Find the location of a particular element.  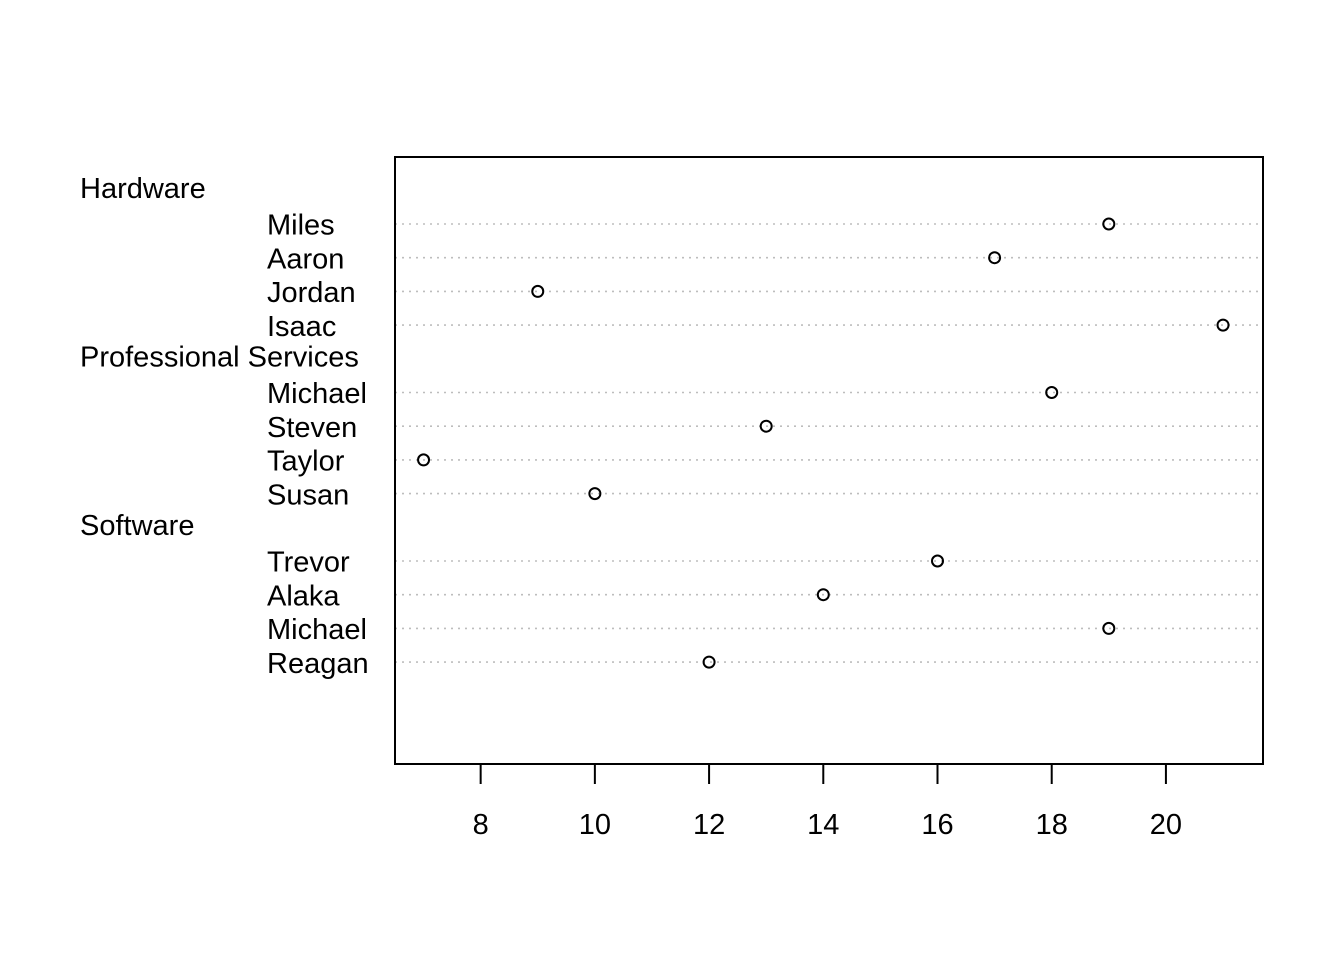

group-label: Professional Services is located at coordinates (219, 357).